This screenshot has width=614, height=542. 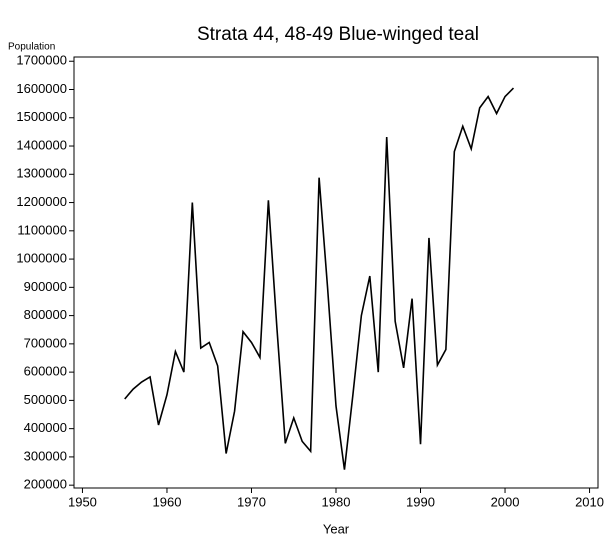 What do you see at coordinates (45, 399) in the screenshot?
I see `y-tick-label: 500000` at bounding box center [45, 399].